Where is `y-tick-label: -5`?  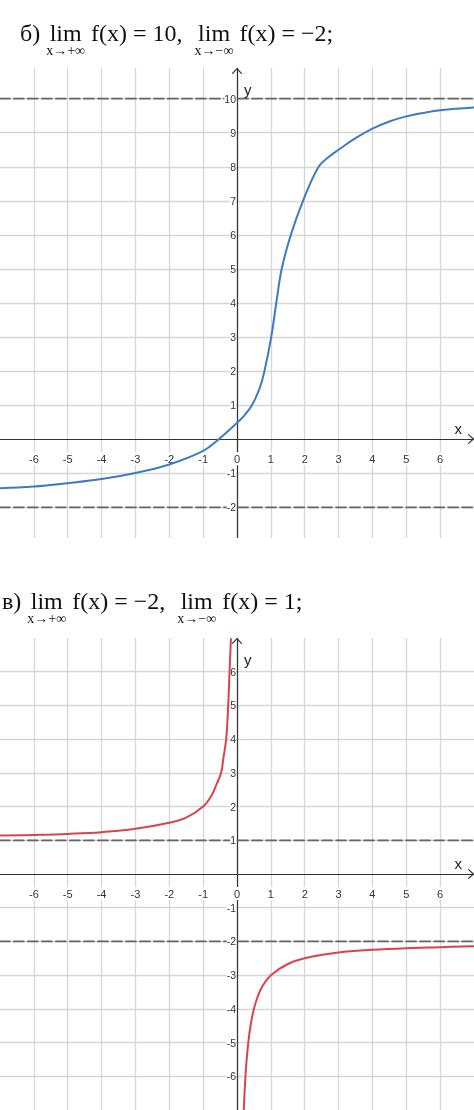 y-tick-label: -5 is located at coordinates (231, 1042).